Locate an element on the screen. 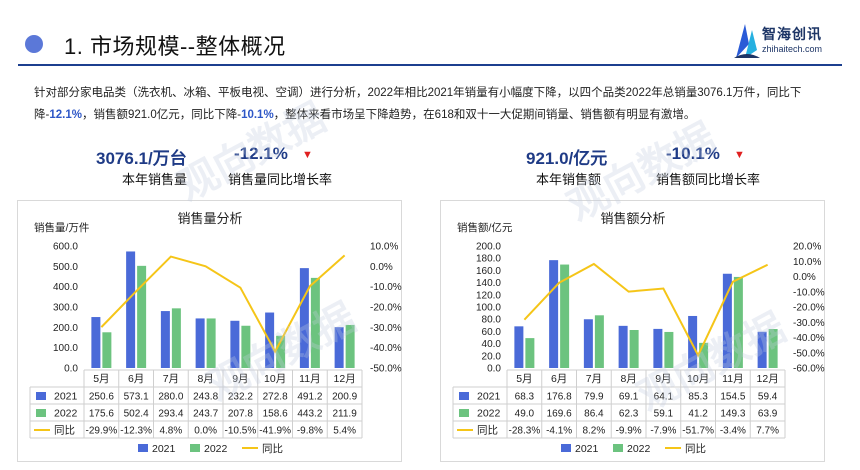  logo-mark-icon is located at coordinates (747, 41).